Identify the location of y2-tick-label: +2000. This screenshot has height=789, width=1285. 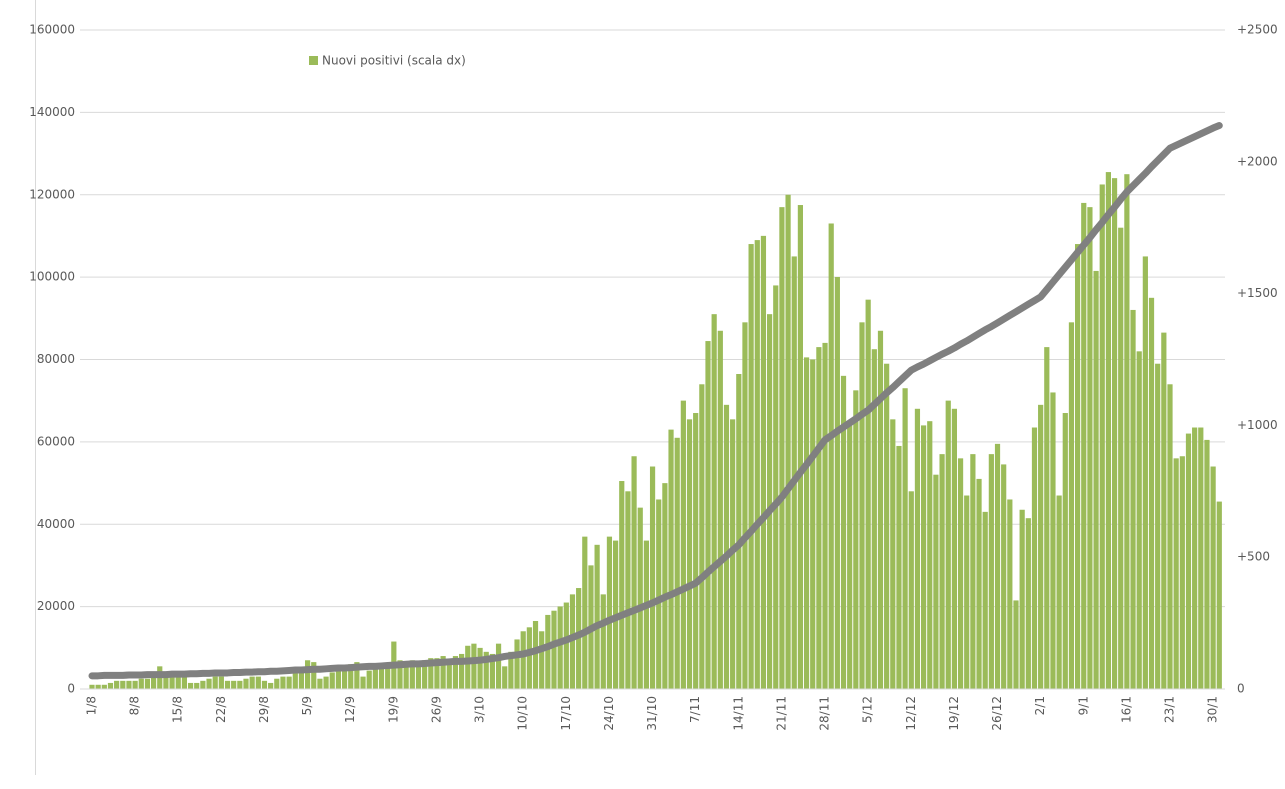
(1257, 161).